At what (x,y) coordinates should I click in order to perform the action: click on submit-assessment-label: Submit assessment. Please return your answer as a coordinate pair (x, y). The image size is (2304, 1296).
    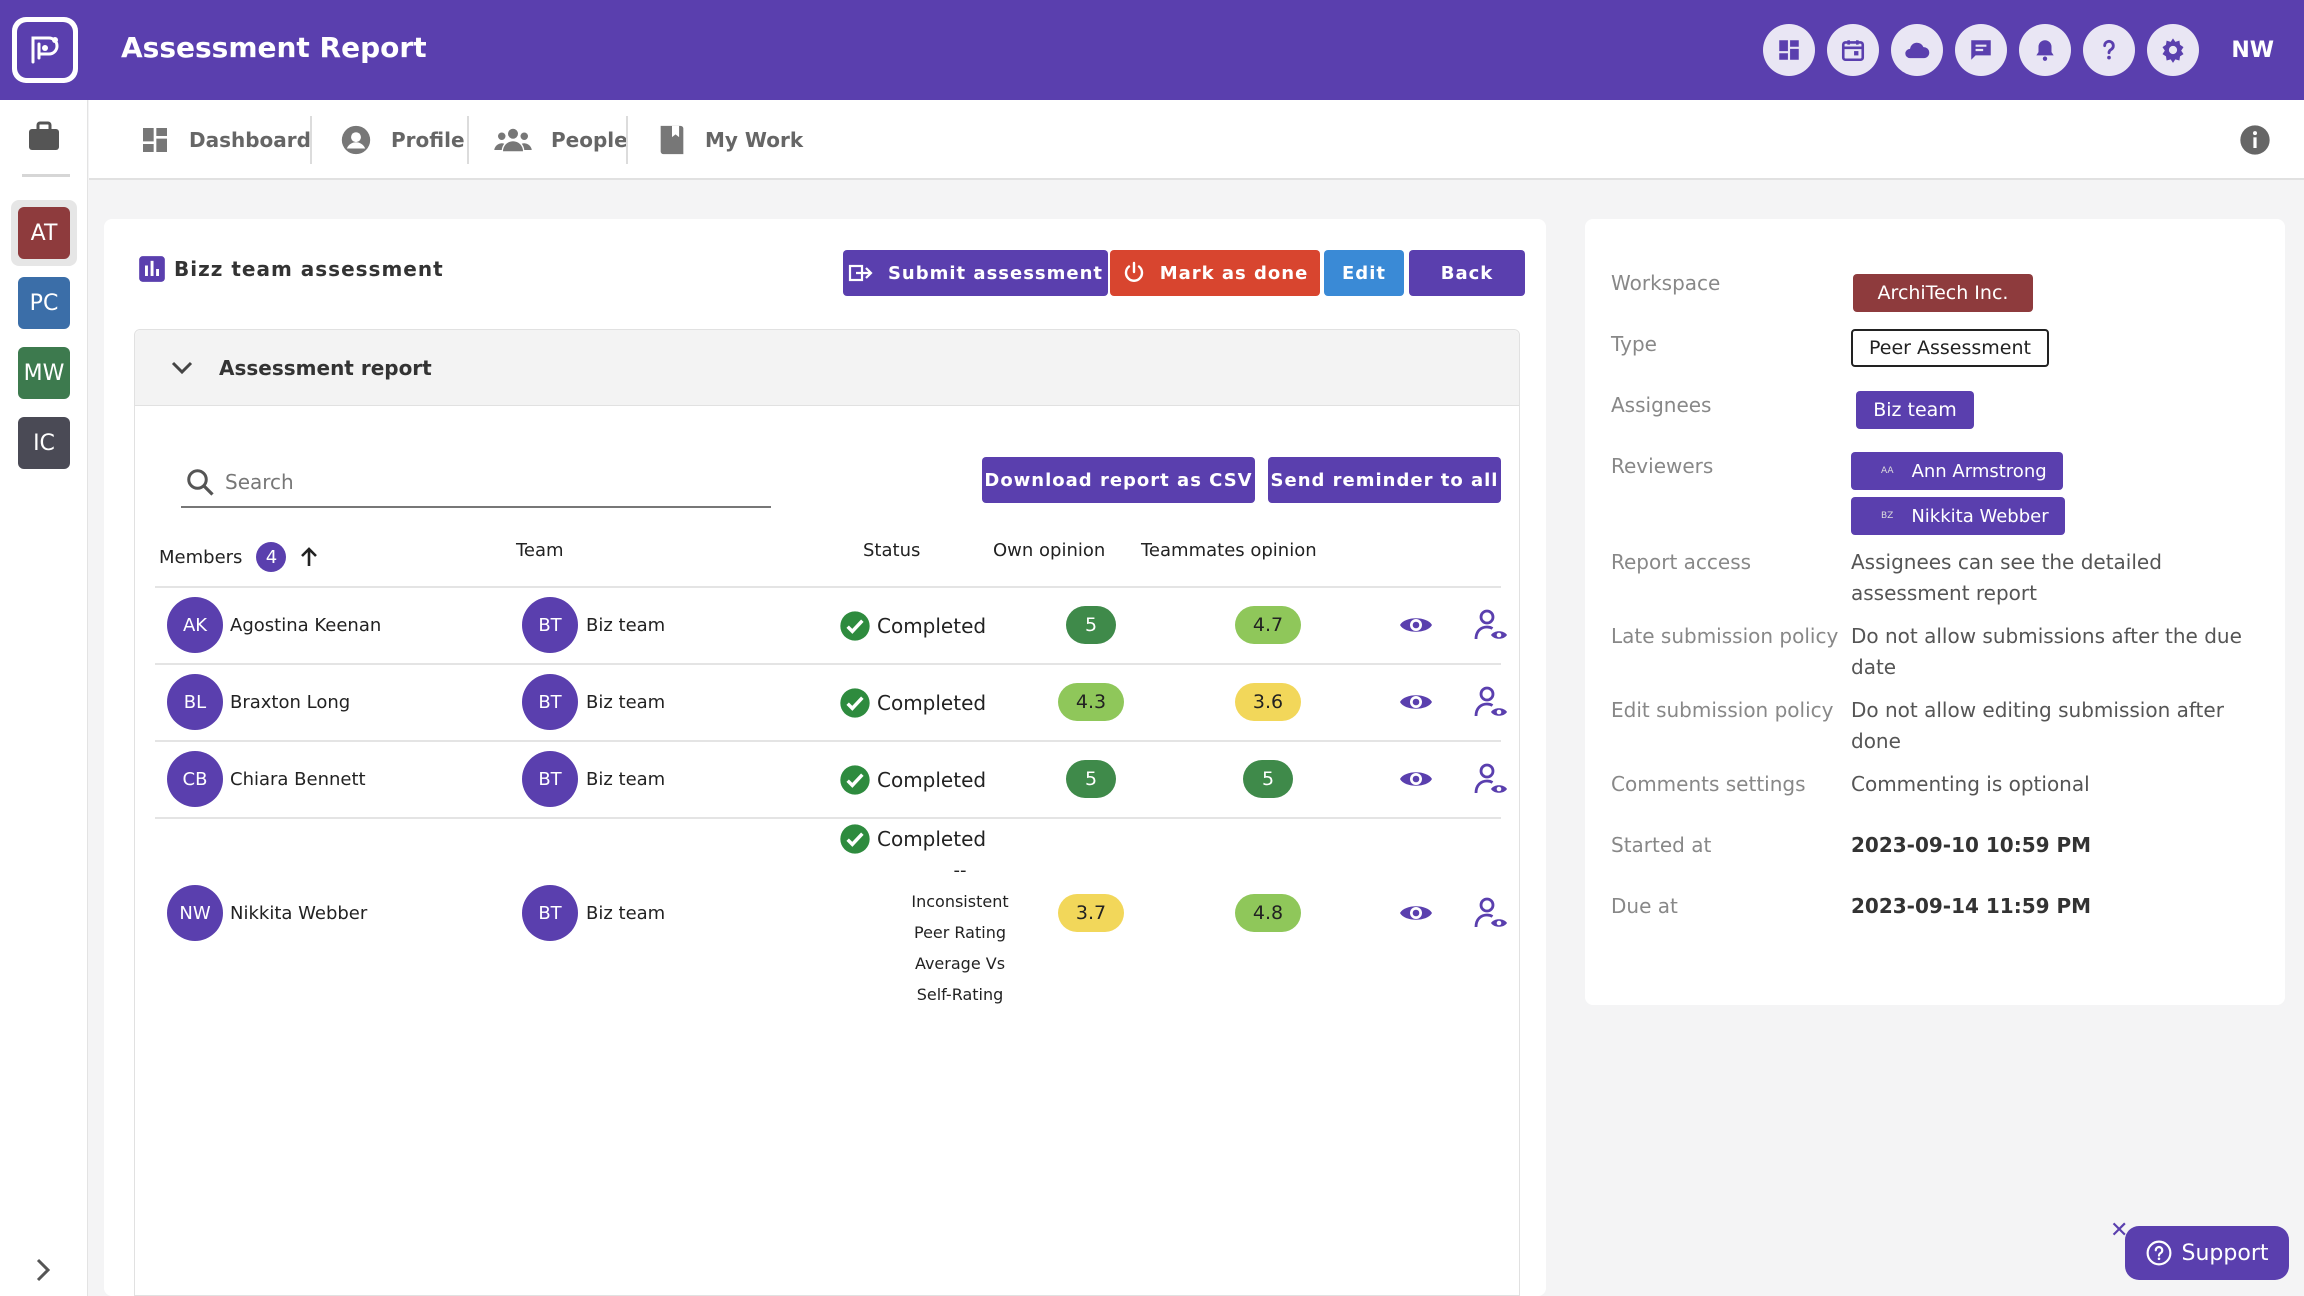
    Looking at the image, I should click on (995, 273).